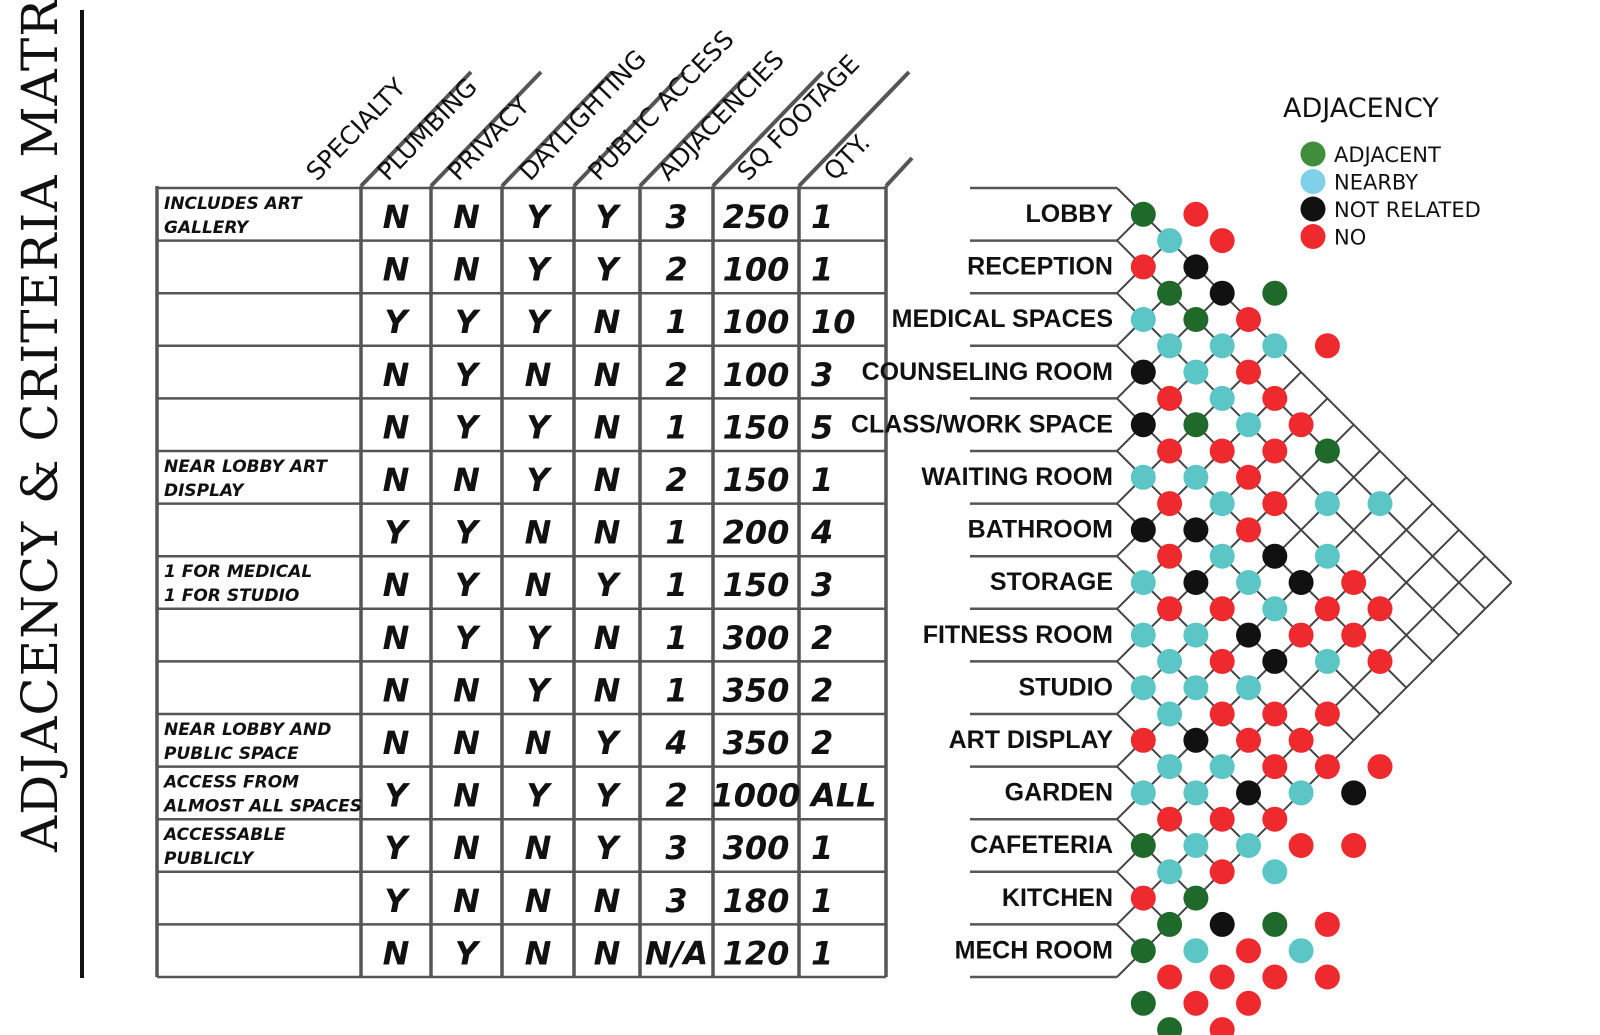 The width and height of the screenshot is (1600, 1035). I want to click on title-block: ADJACENCY & CRITERIA MATRIX, so click(47, 489).